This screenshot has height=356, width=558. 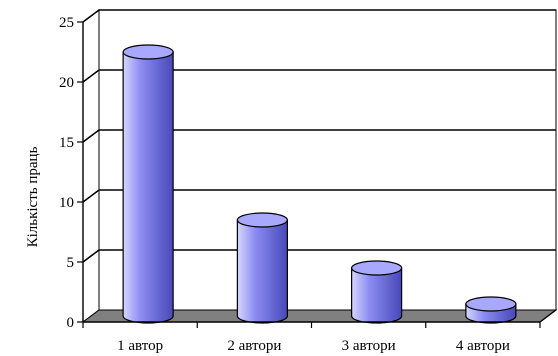 What do you see at coordinates (548, 316) in the screenshot?
I see `x-axis-end` at bounding box center [548, 316].